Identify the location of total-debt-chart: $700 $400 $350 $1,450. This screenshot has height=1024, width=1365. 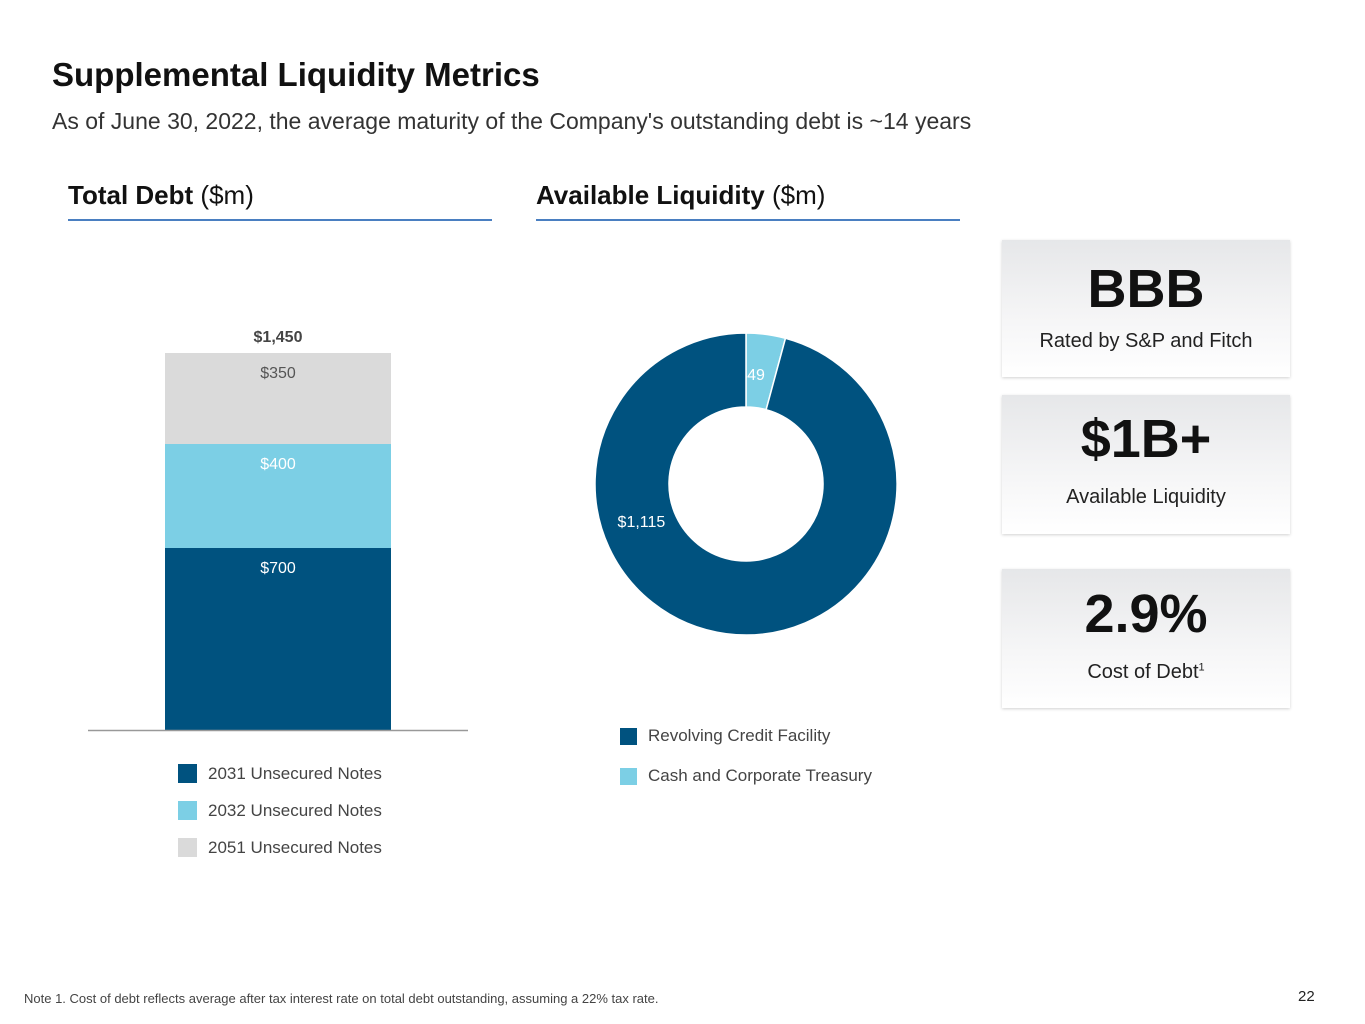
(278, 530).